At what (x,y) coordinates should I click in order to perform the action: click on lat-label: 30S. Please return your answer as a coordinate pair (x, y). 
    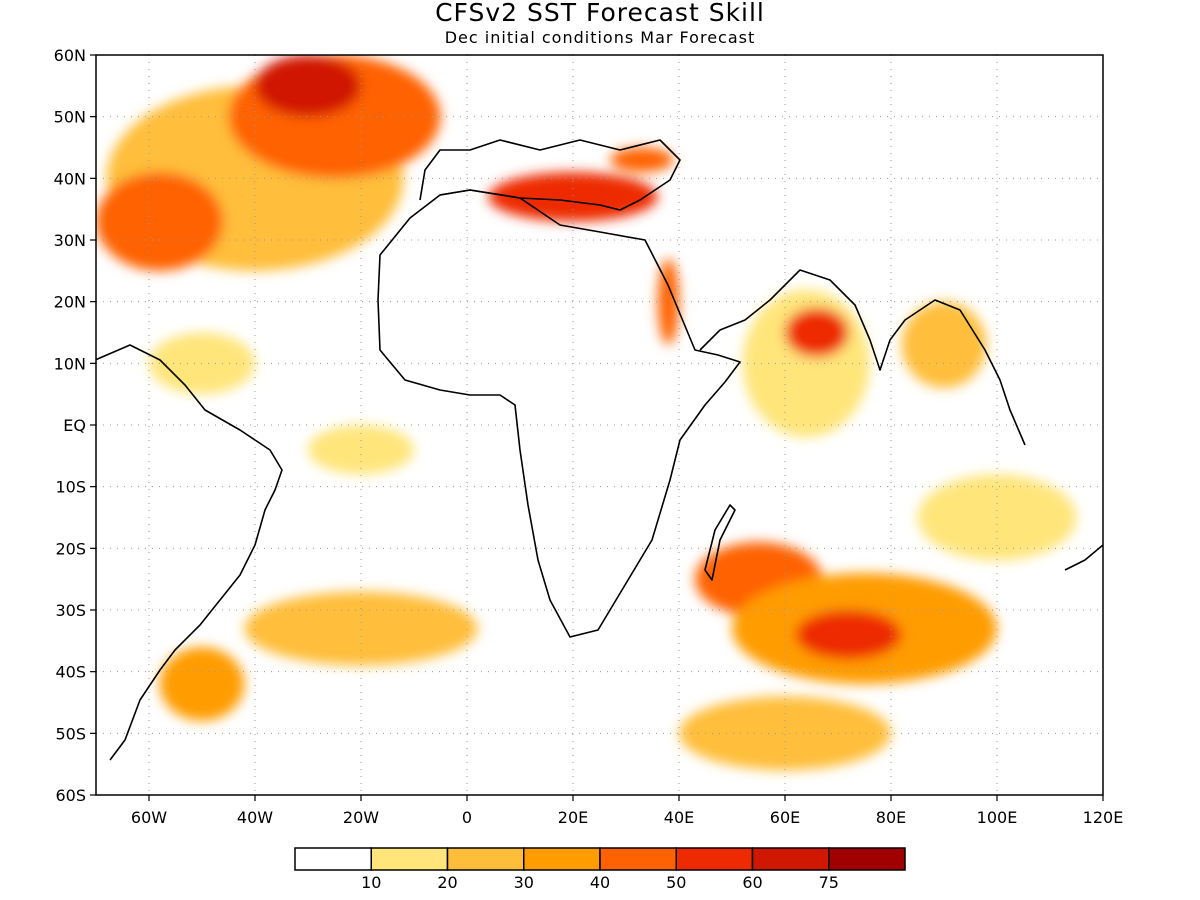
    Looking at the image, I should click on (70, 610).